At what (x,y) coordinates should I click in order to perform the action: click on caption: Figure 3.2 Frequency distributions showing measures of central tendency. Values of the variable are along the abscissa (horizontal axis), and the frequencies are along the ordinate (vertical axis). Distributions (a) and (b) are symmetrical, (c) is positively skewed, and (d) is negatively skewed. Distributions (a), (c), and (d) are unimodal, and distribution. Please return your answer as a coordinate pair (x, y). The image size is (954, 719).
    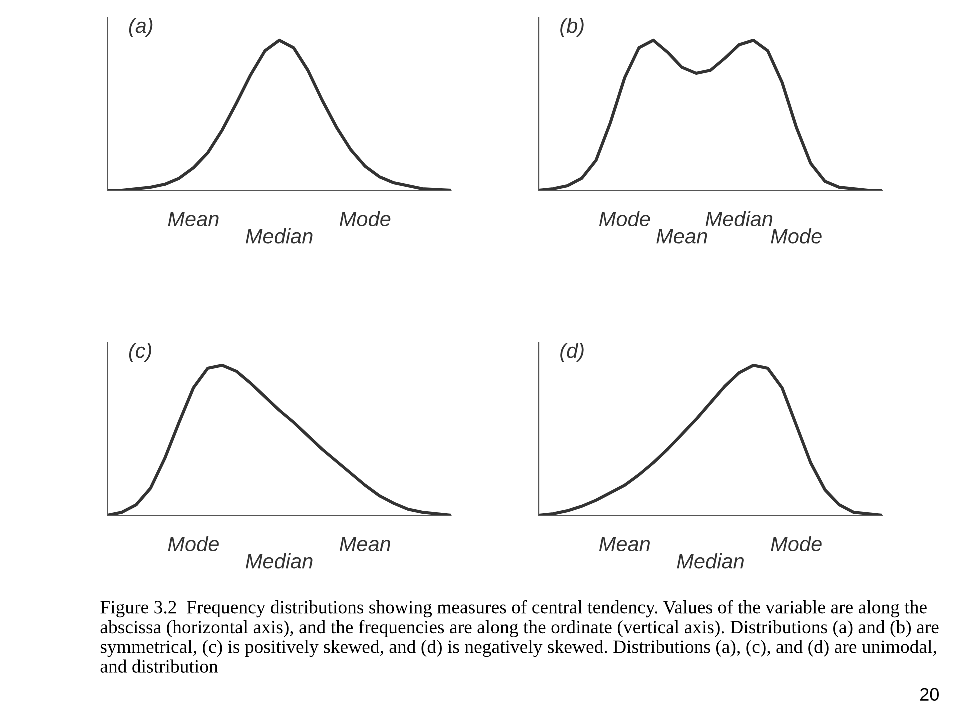
    Looking at the image, I should click on (519, 636).